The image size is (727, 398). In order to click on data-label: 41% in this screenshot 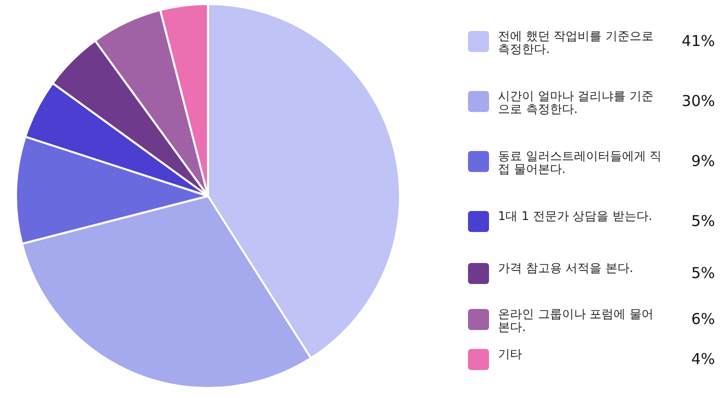, I will do `click(697, 41)`.